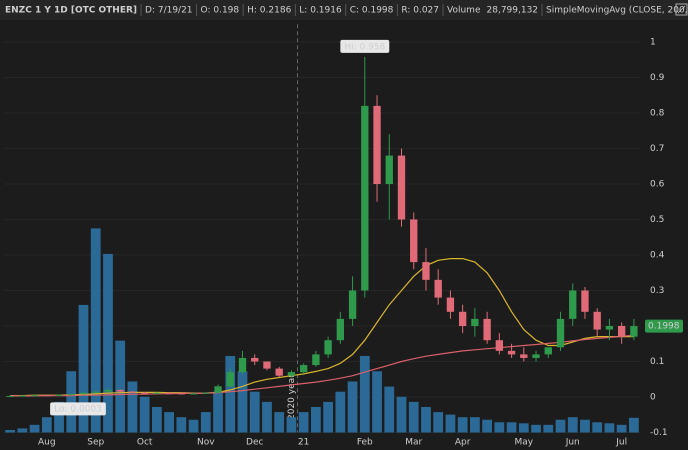 The image size is (688, 450). What do you see at coordinates (617, 11) in the screenshot?
I see `header-item: SimpleMovingAvg (CLOSE, 200, 0, no)` at bounding box center [617, 11].